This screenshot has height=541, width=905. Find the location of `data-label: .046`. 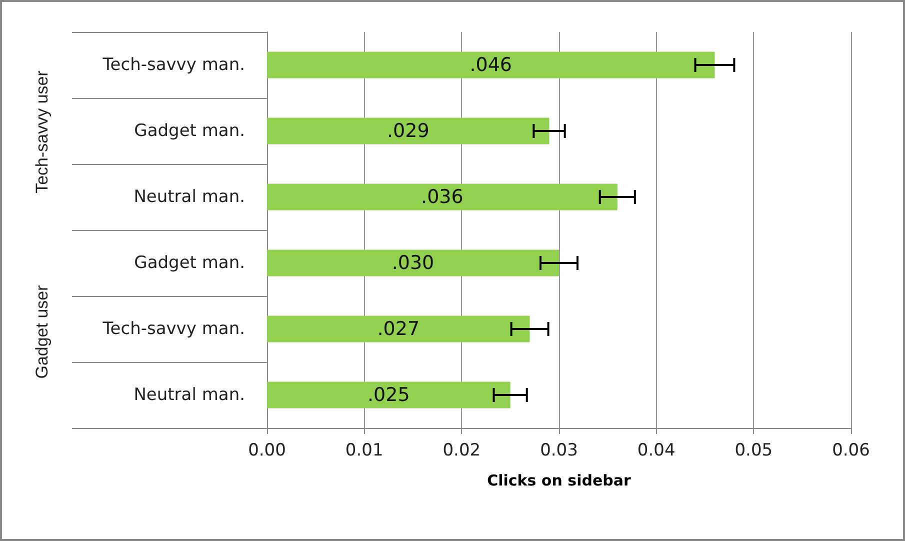

data-label: .046 is located at coordinates (491, 65).